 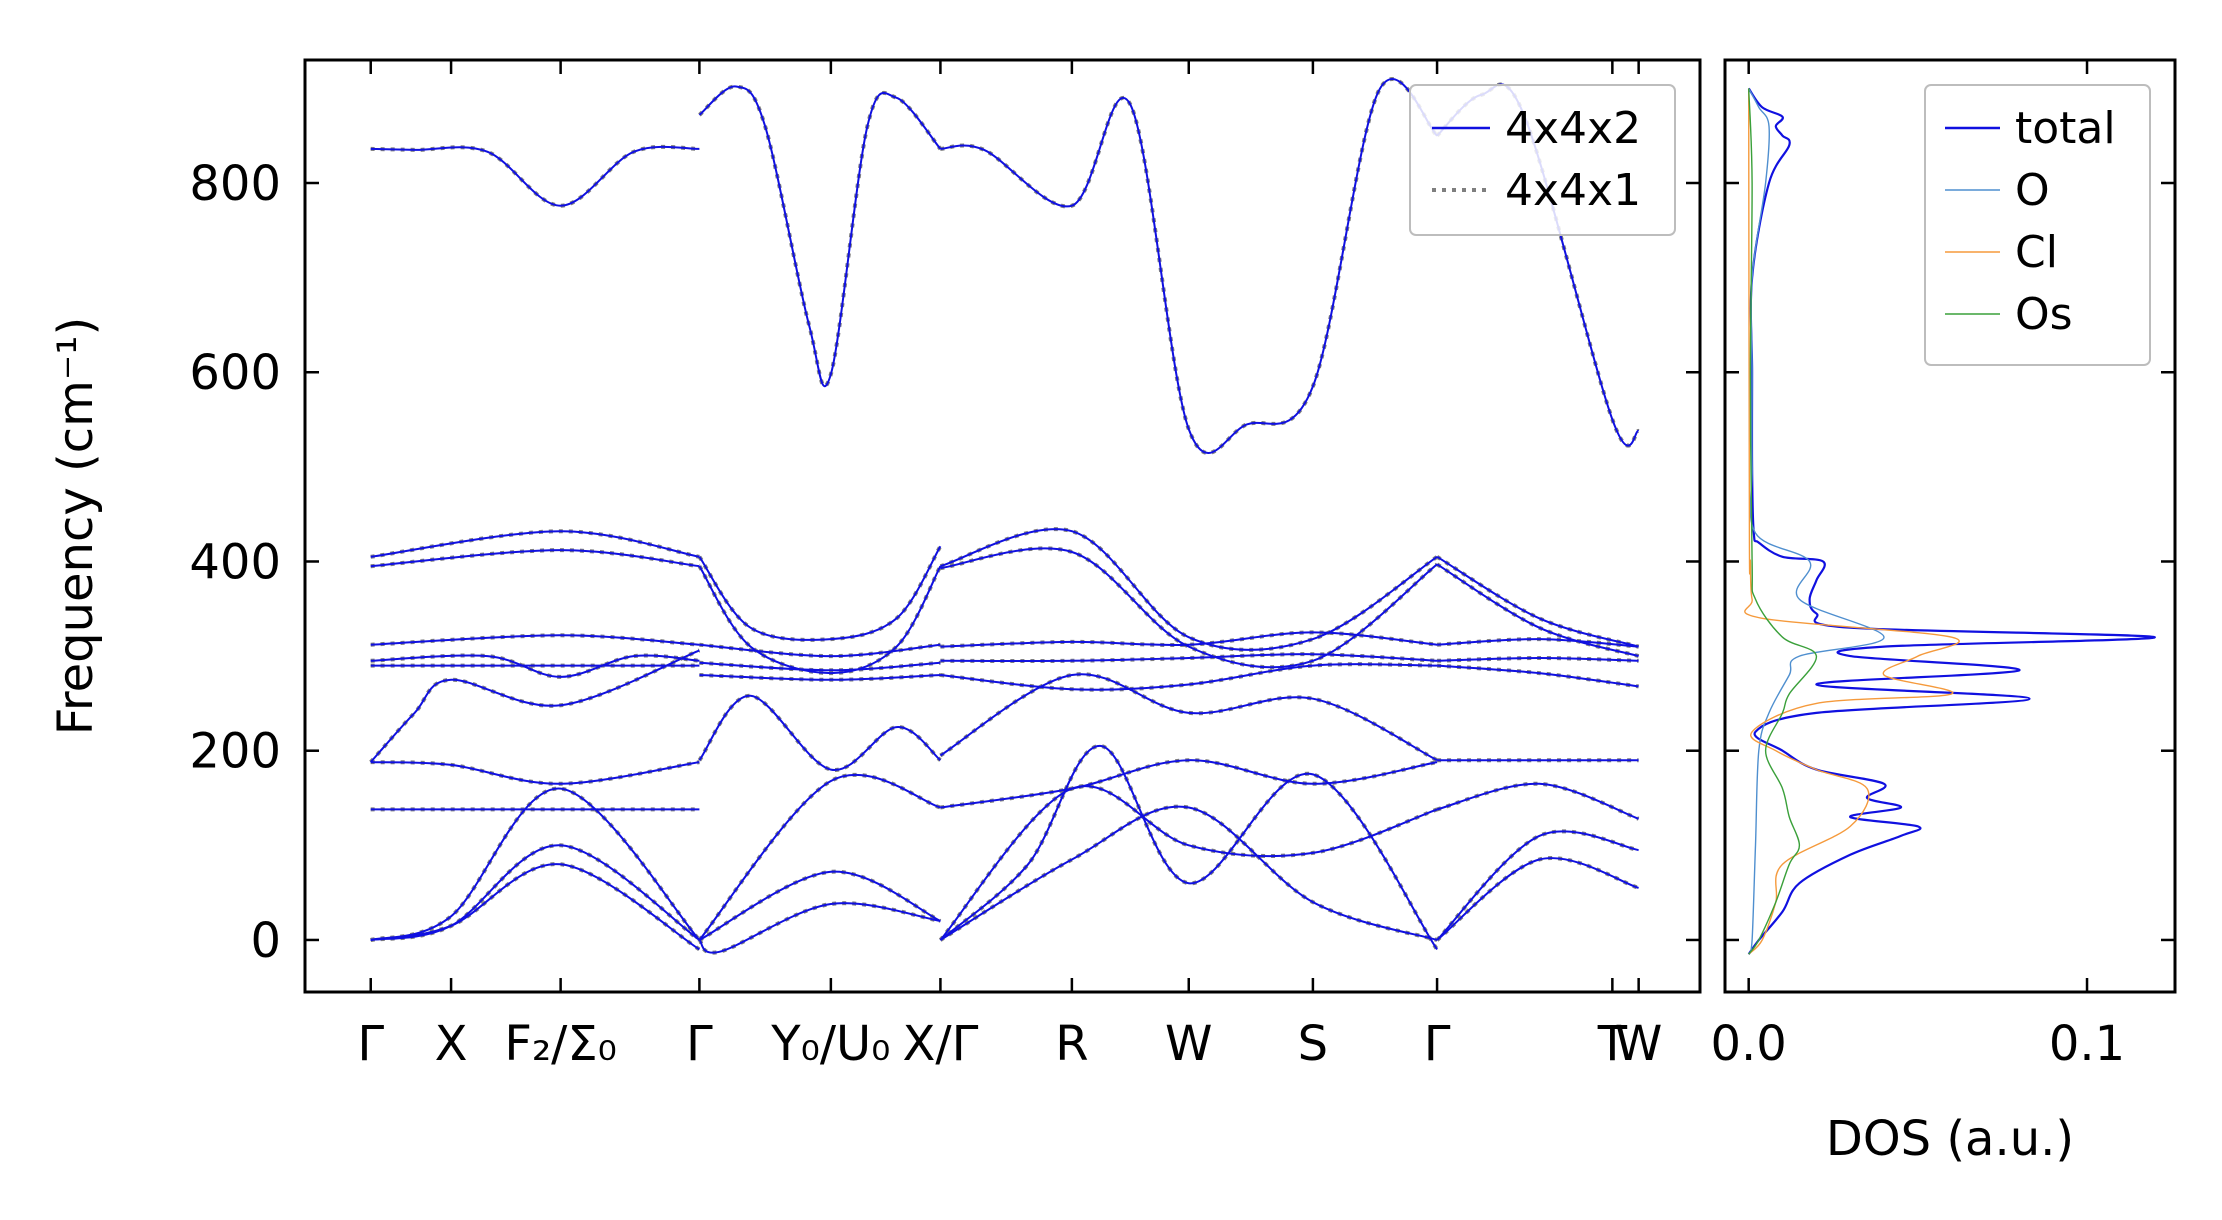 I want to click on band-legend-box, so click(x=1542, y=160).